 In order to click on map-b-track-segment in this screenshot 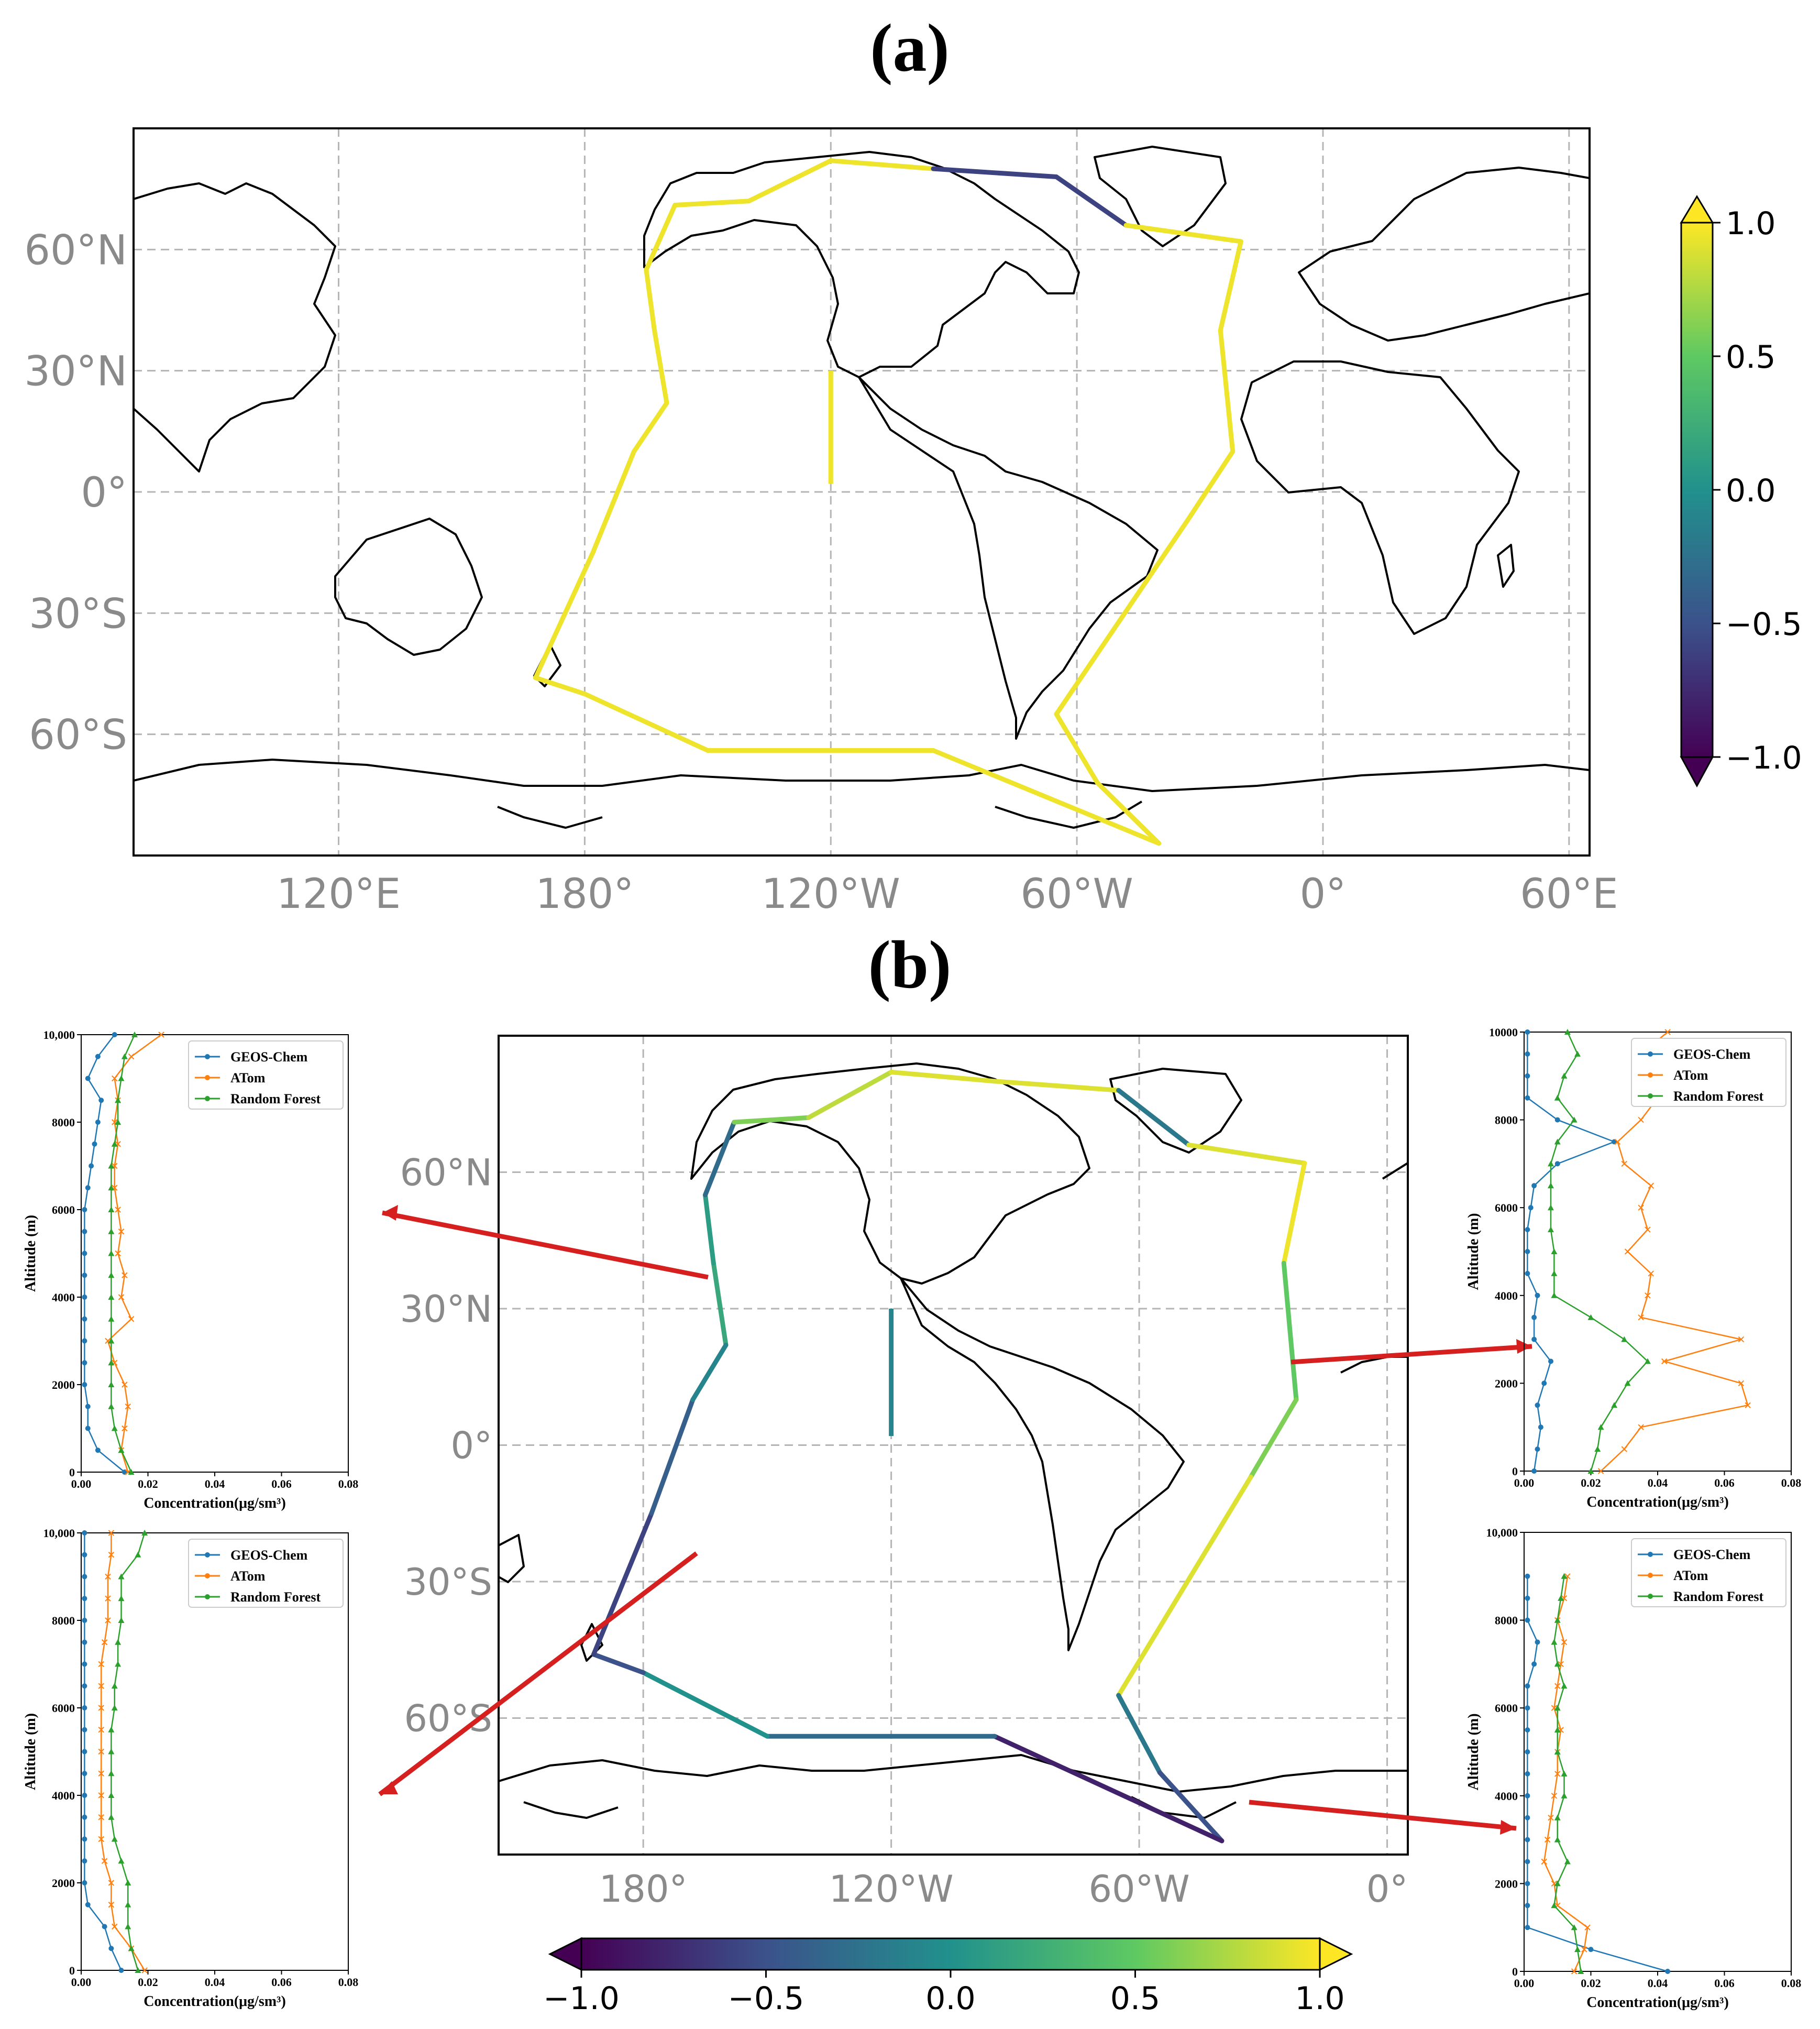, I will do `click(772, 1120)`.